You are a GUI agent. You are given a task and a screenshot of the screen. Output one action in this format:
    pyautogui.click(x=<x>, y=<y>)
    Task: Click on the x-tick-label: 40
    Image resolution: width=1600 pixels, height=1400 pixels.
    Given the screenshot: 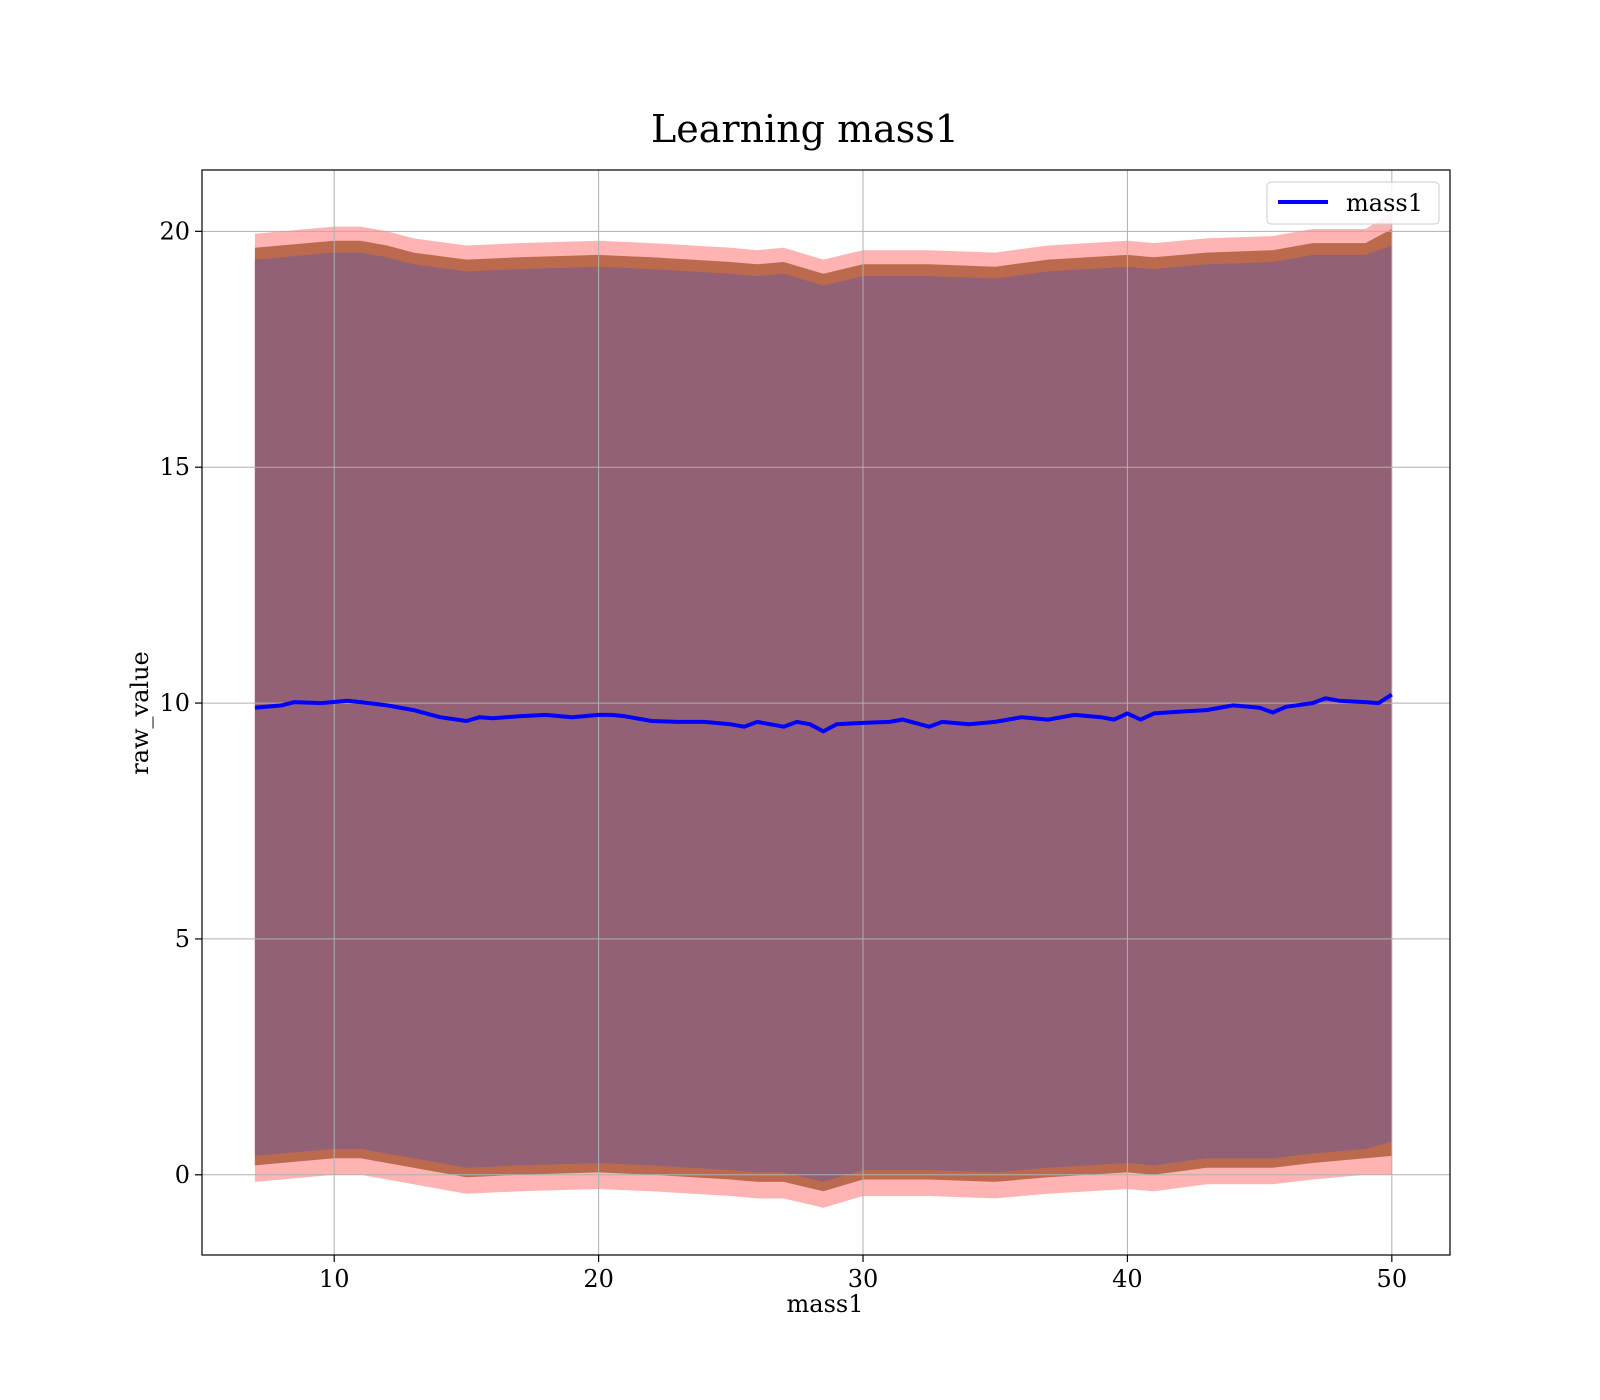 What is the action you would take?
    pyautogui.click(x=1127, y=1279)
    